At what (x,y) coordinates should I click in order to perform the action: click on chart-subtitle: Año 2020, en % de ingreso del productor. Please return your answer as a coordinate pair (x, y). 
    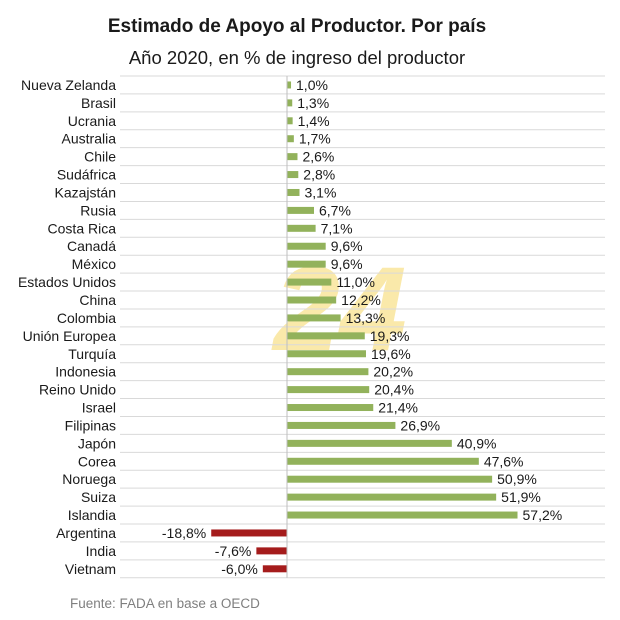
    Looking at the image, I should click on (297, 57).